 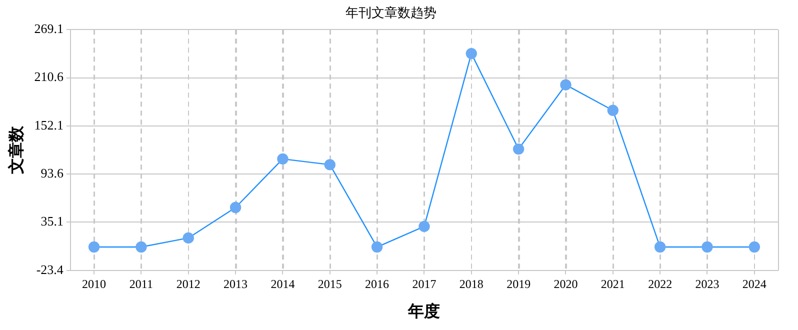 What do you see at coordinates (566, 283) in the screenshot?
I see `x-tick-label: 2020` at bounding box center [566, 283].